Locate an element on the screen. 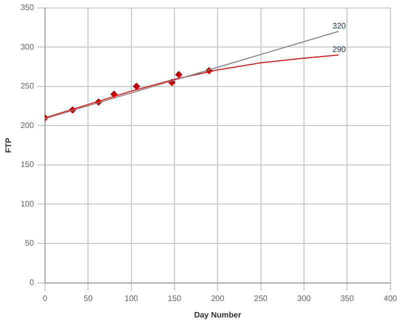 This screenshot has width=400, height=324. x-tick-label: 200 is located at coordinates (217, 298).